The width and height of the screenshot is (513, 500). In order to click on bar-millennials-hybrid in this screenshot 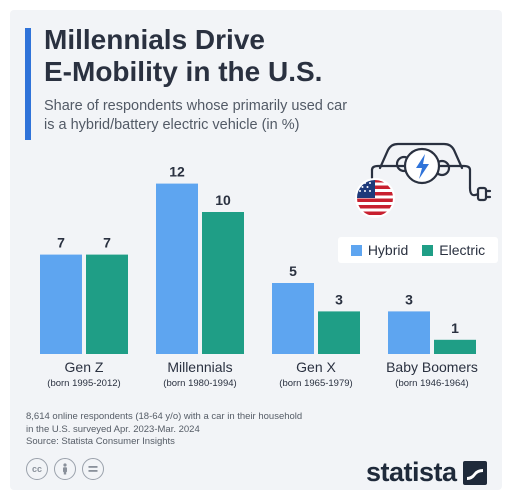, I will do `click(177, 268)`.